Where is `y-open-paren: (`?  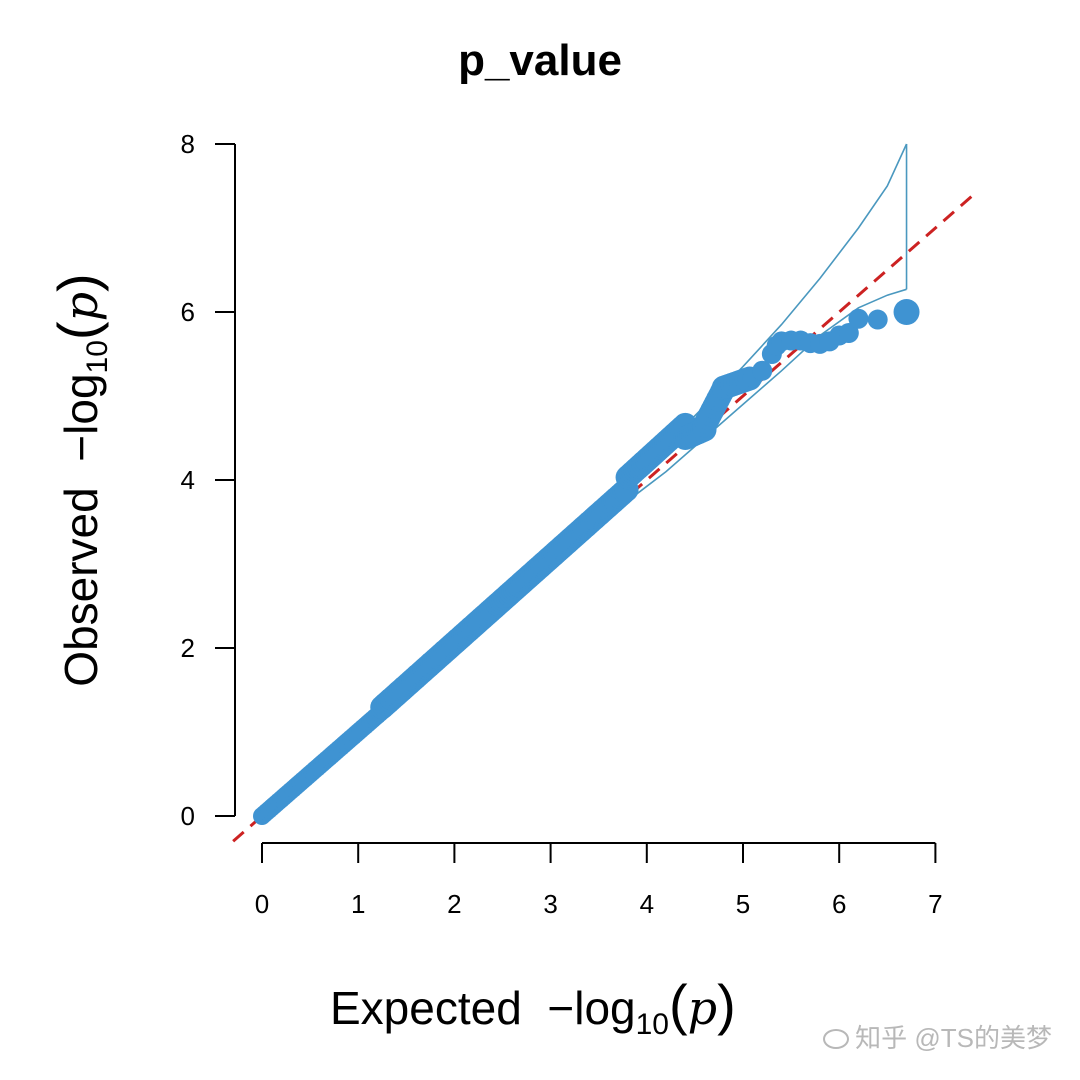
y-open-paren: ( is located at coordinates (77, 331).